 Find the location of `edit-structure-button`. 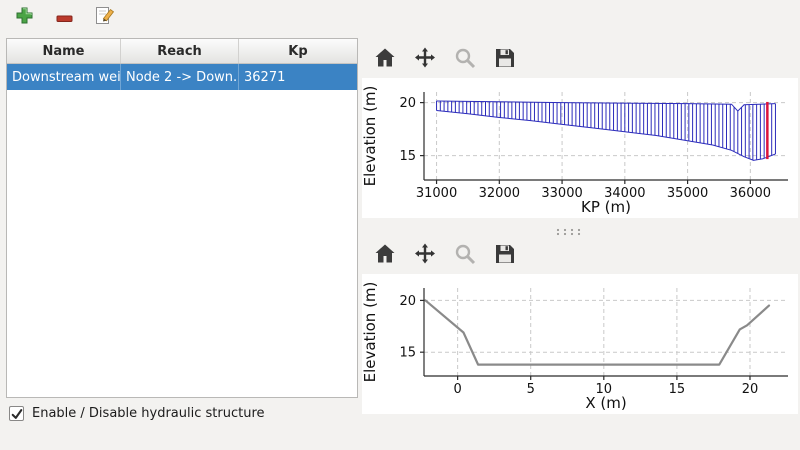

edit-structure-button is located at coordinates (104, 17).